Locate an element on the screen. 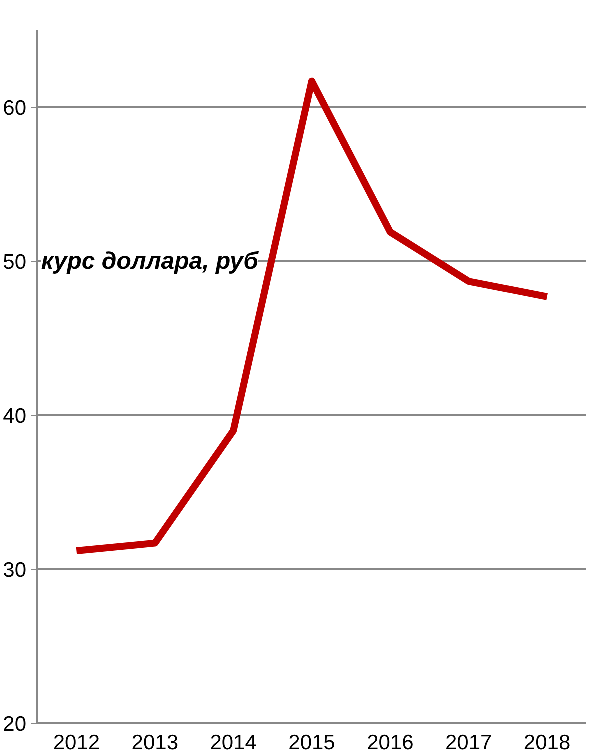 This screenshot has height=752, width=591. x-tick-label: 2013 is located at coordinates (155, 742).